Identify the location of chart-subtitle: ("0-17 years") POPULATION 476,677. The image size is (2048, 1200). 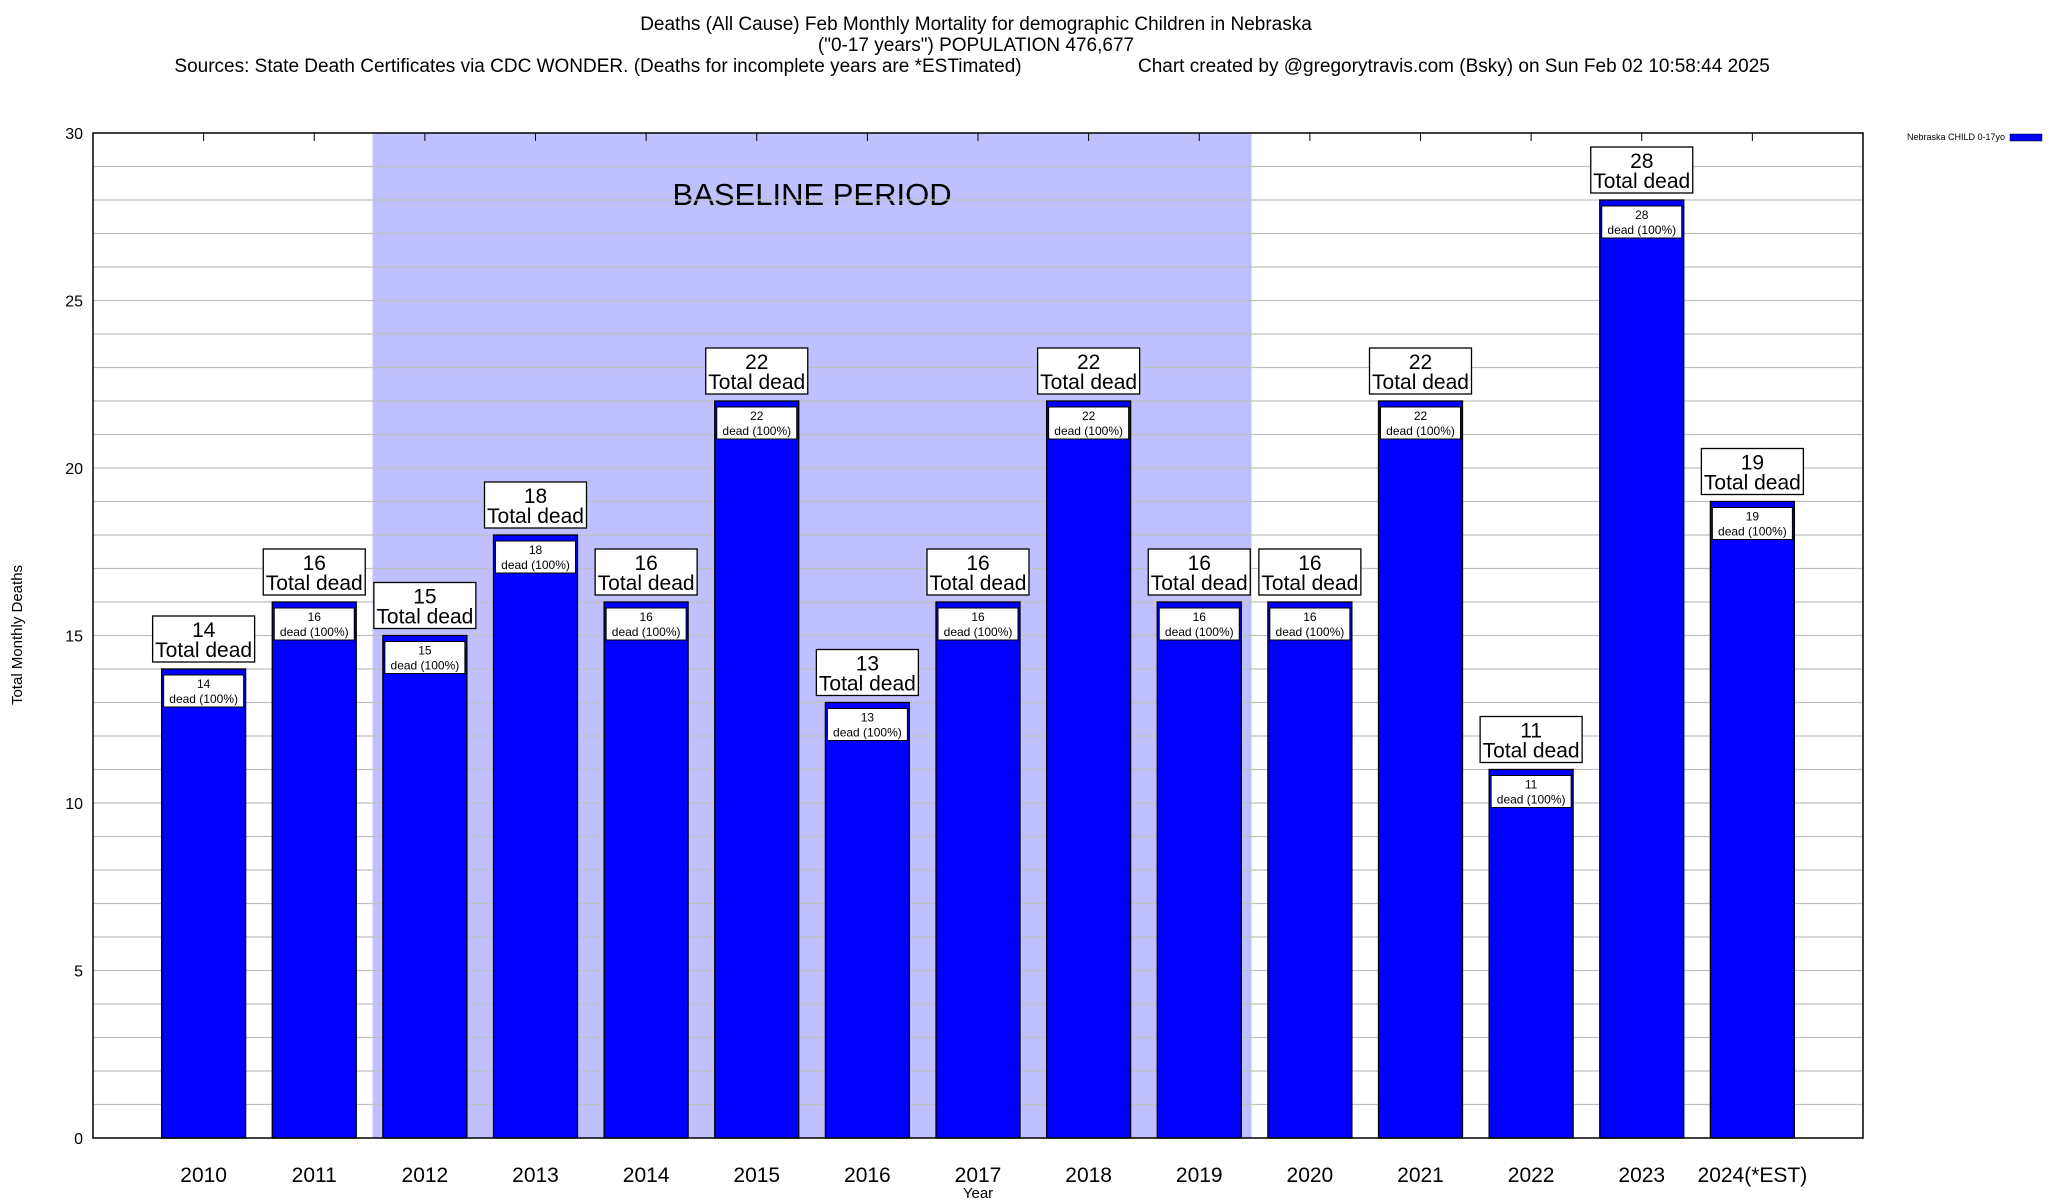
(976, 45).